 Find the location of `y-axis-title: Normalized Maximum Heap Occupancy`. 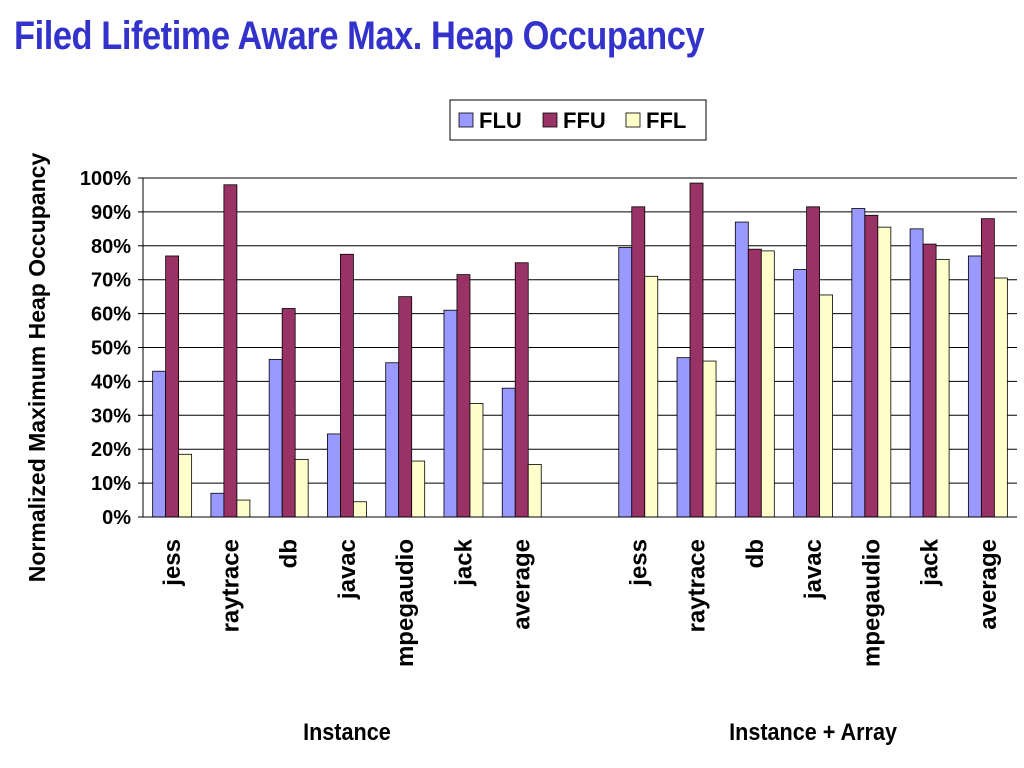

y-axis-title: Normalized Maximum Heap Occupancy is located at coordinates (37, 368).